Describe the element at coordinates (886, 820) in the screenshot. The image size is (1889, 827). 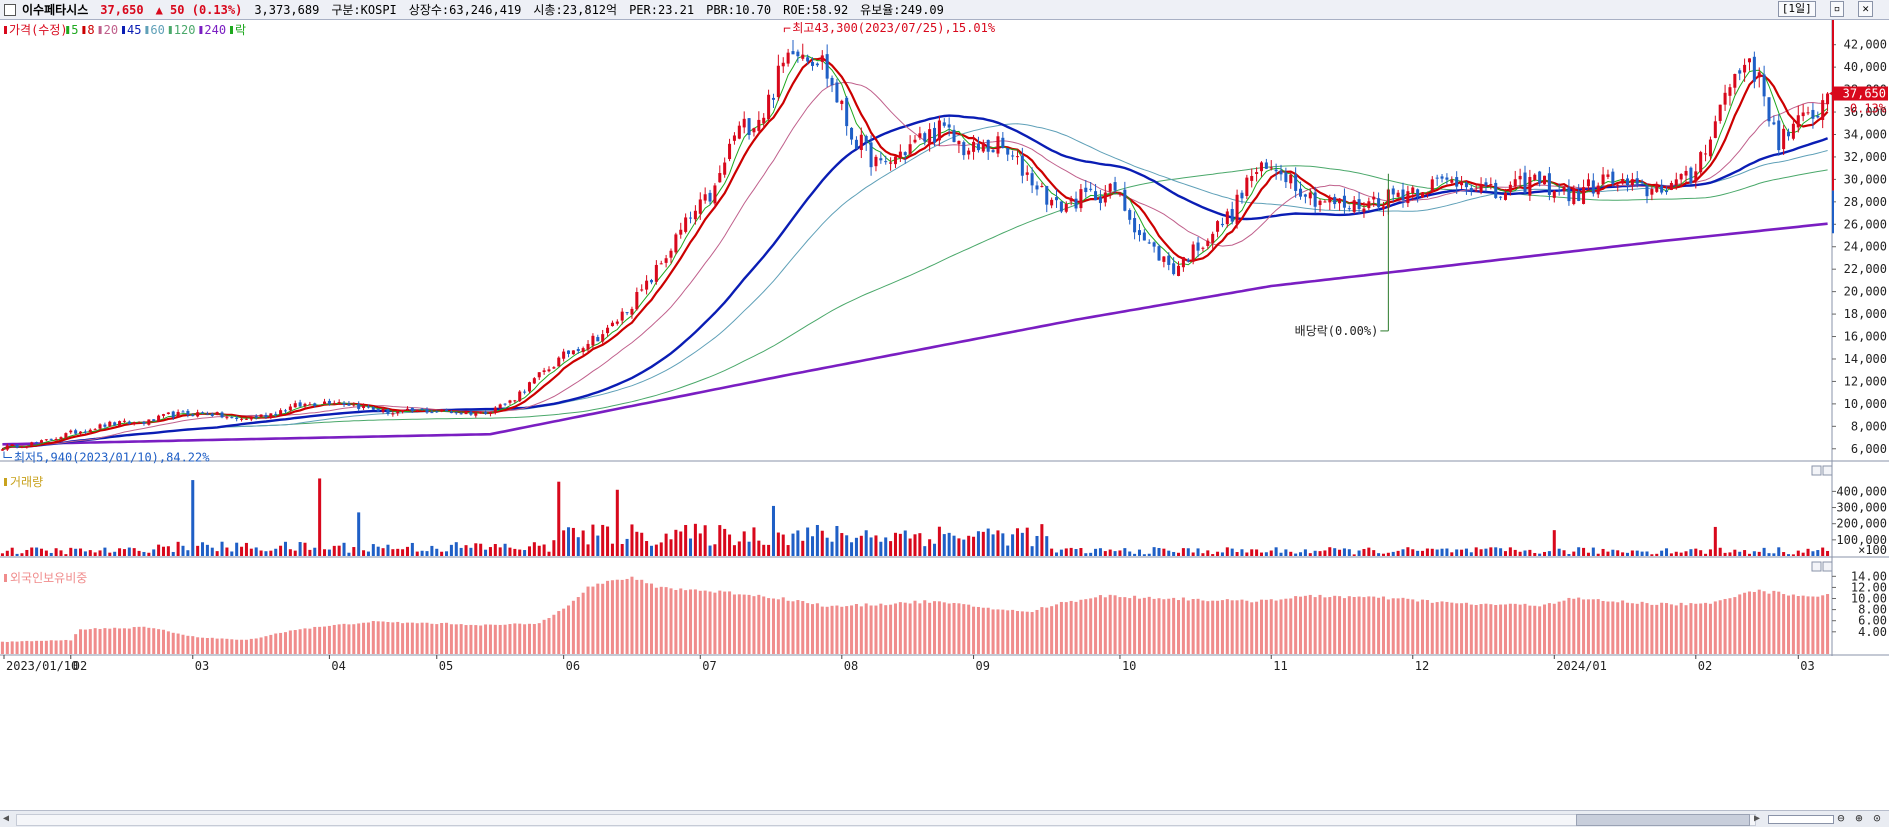
I see `scroll-track` at that location.